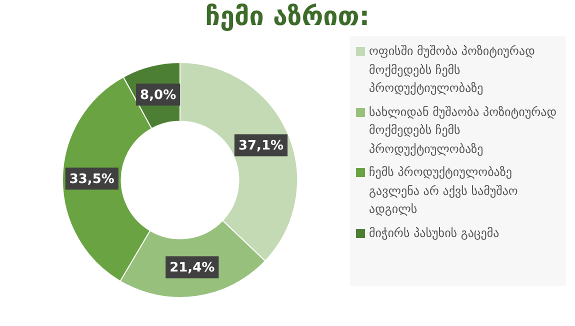  What do you see at coordinates (452, 70) in the screenshot?
I see `legend-label: ოფისში მუშობა პოზიტიურად მოქმედებს ჩემს პროდუქტიულობაზე` at bounding box center [452, 70].